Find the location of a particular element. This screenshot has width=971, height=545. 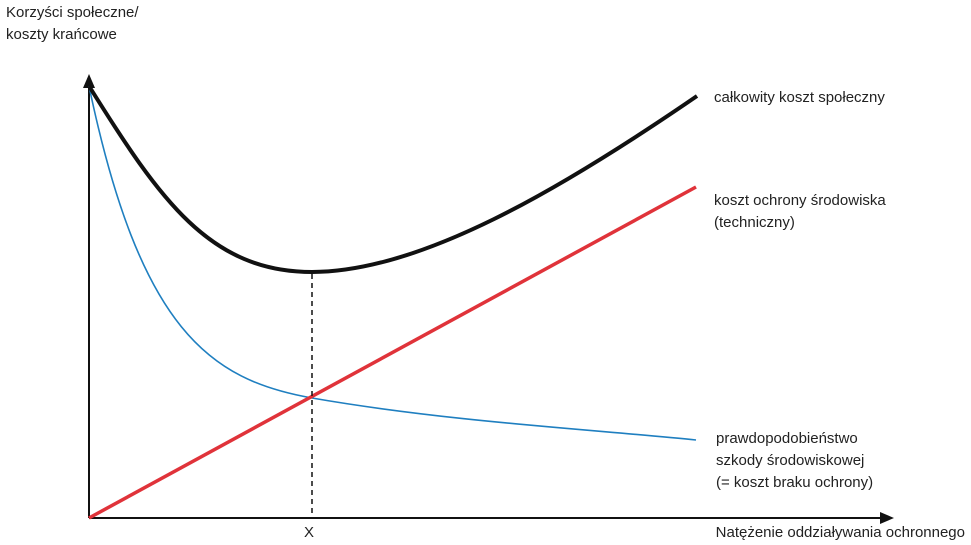

y-axis-arrowhead is located at coordinates (89, 81).